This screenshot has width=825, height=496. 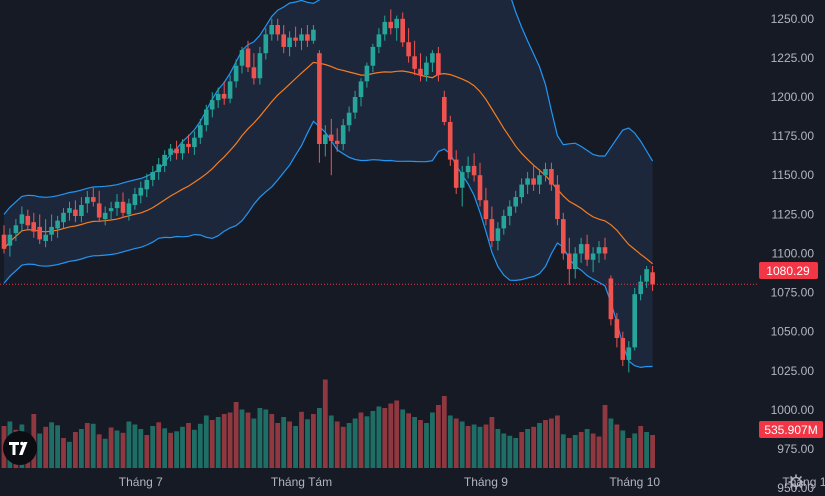 What do you see at coordinates (634, 482) in the screenshot?
I see `x-tick-label: Tháng 10` at bounding box center [634, 482].